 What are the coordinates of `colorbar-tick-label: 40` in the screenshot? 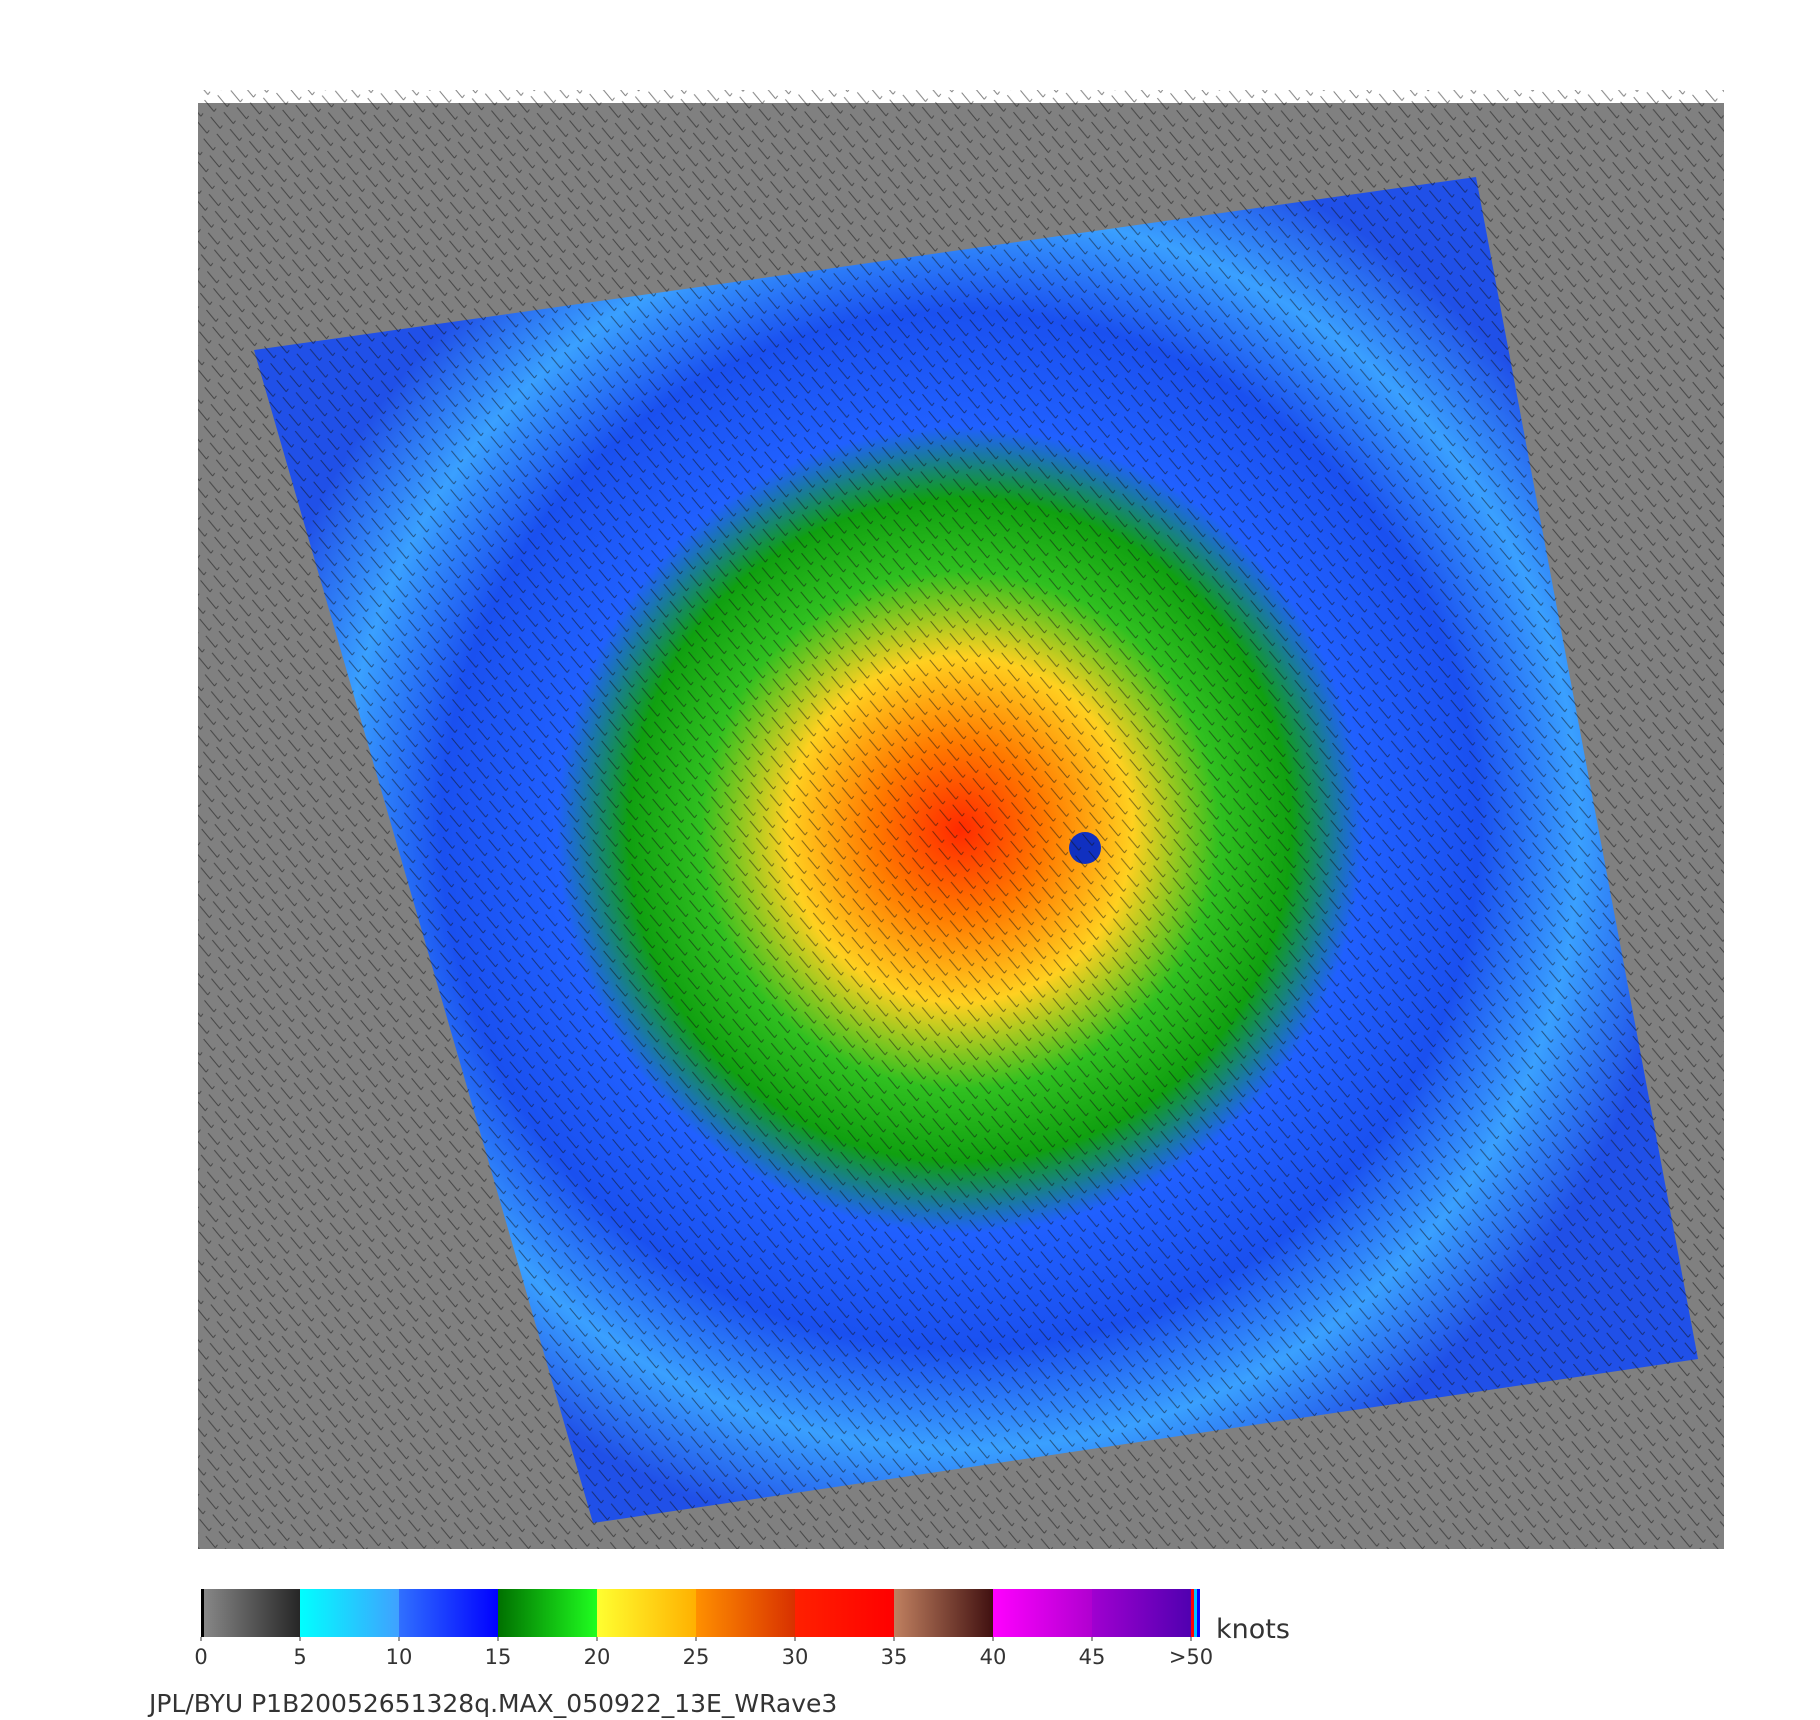 It's located at (993, 1657).